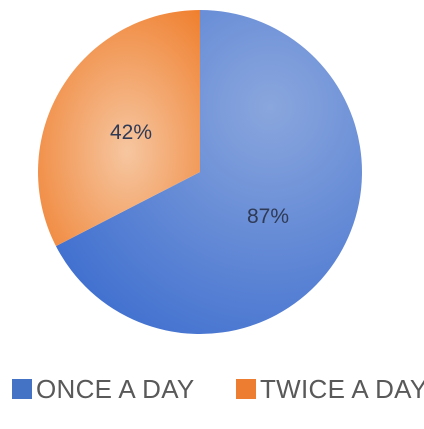  Describe the element at coordinates (342, 389) in the screenshot. I see `legend-label: TWICE A DAY` at that location.